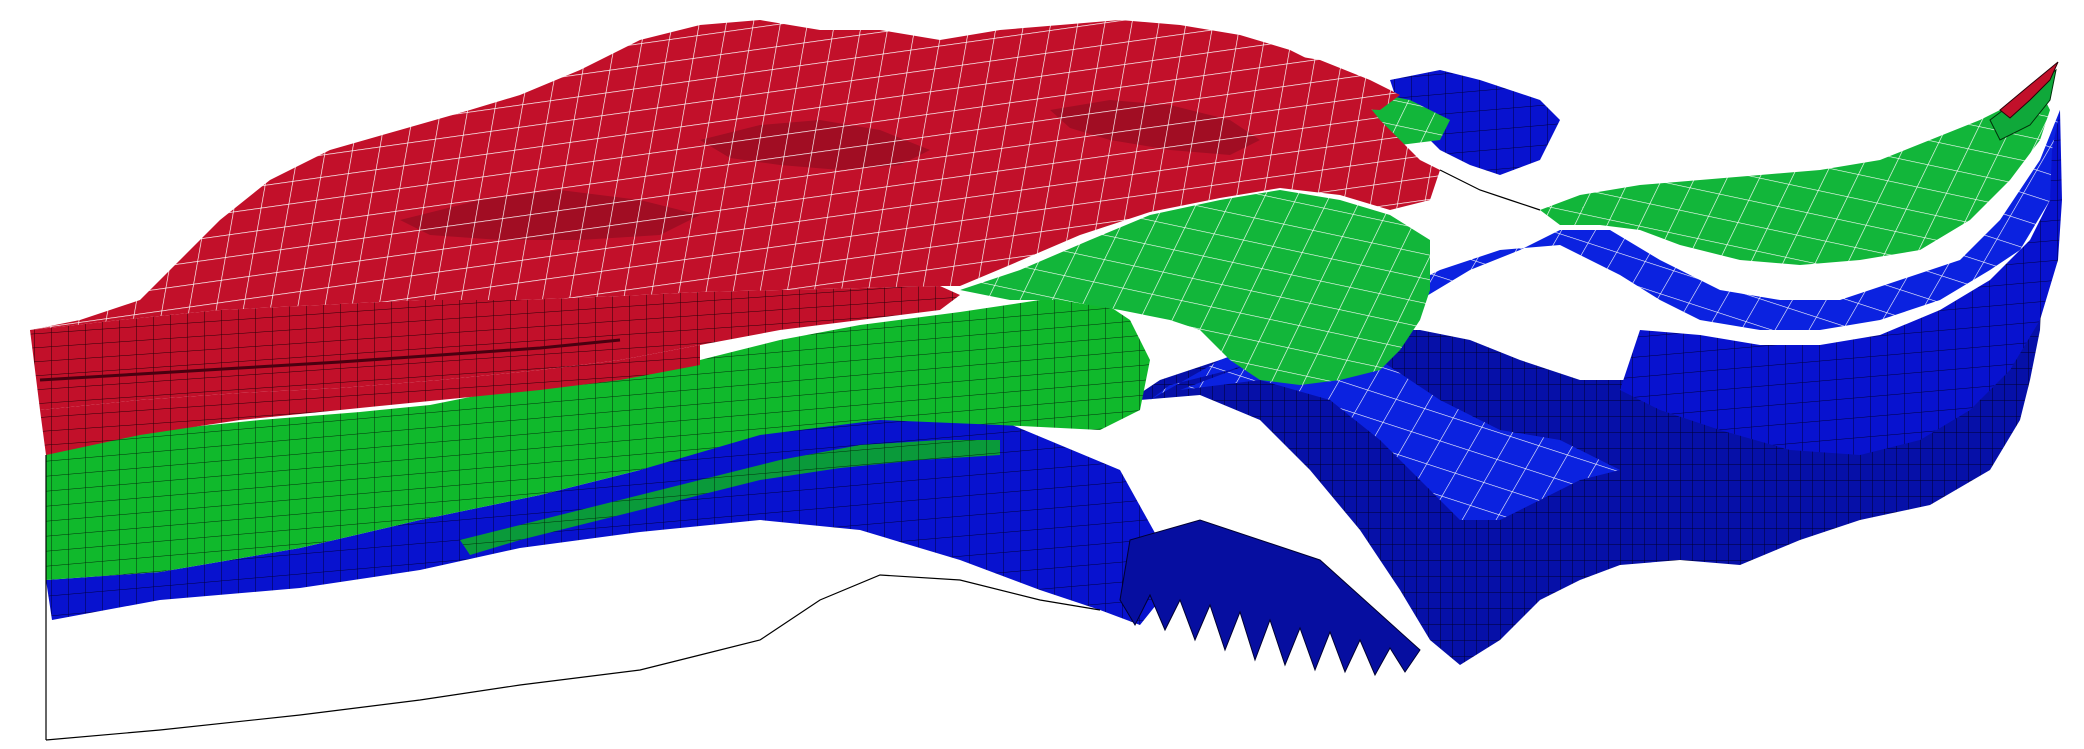 Image resolution: width=2084 pixels, height=749 pixels. What do you see at coordinates (1400, 435) in the screenshot?
I see `blue-top-surface-center` at bounding box center [1400, 435].